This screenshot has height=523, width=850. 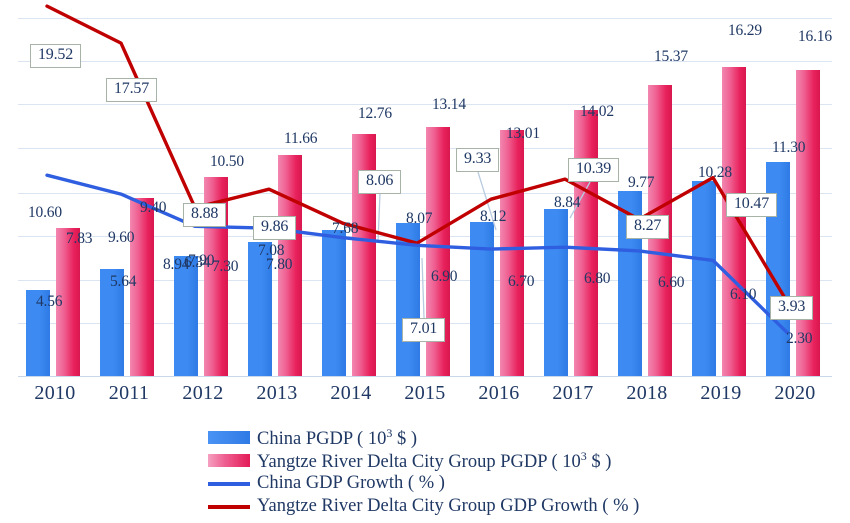 What do you see at coordinates (229, 460) in the screenshot?
I see `legend-swatch-yrd-pgdp-icon` at bounding box center [229, 460].